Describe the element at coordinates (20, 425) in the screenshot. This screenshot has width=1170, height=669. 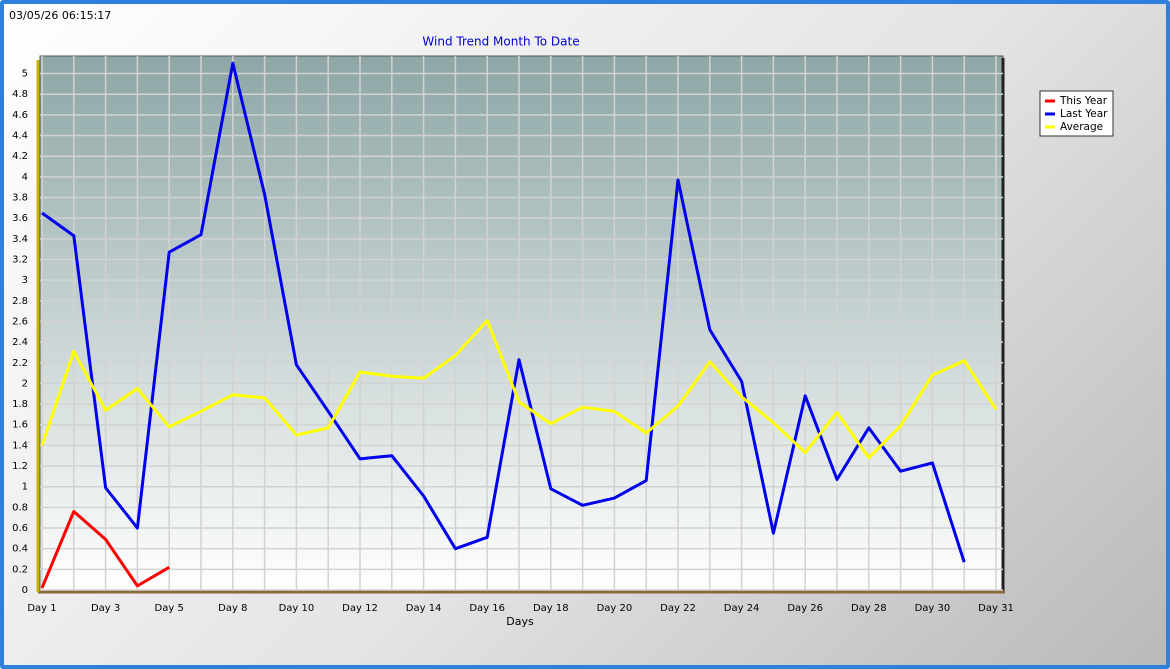
I see `y-tick-label: 1.6` at that location.